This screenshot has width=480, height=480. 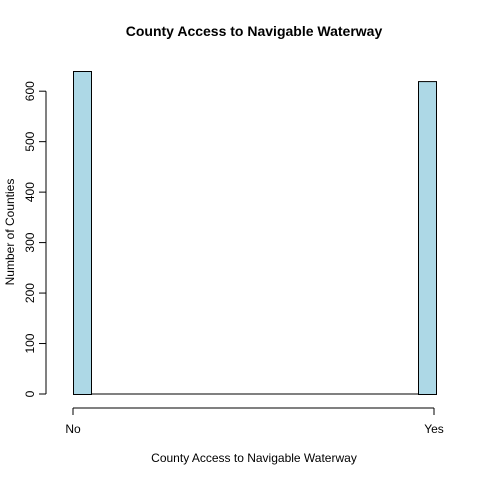 What do you see at coordinates (254, 421) in the screenshot?
I see `x-axis: No Yes` at bounding box center [254, 421].